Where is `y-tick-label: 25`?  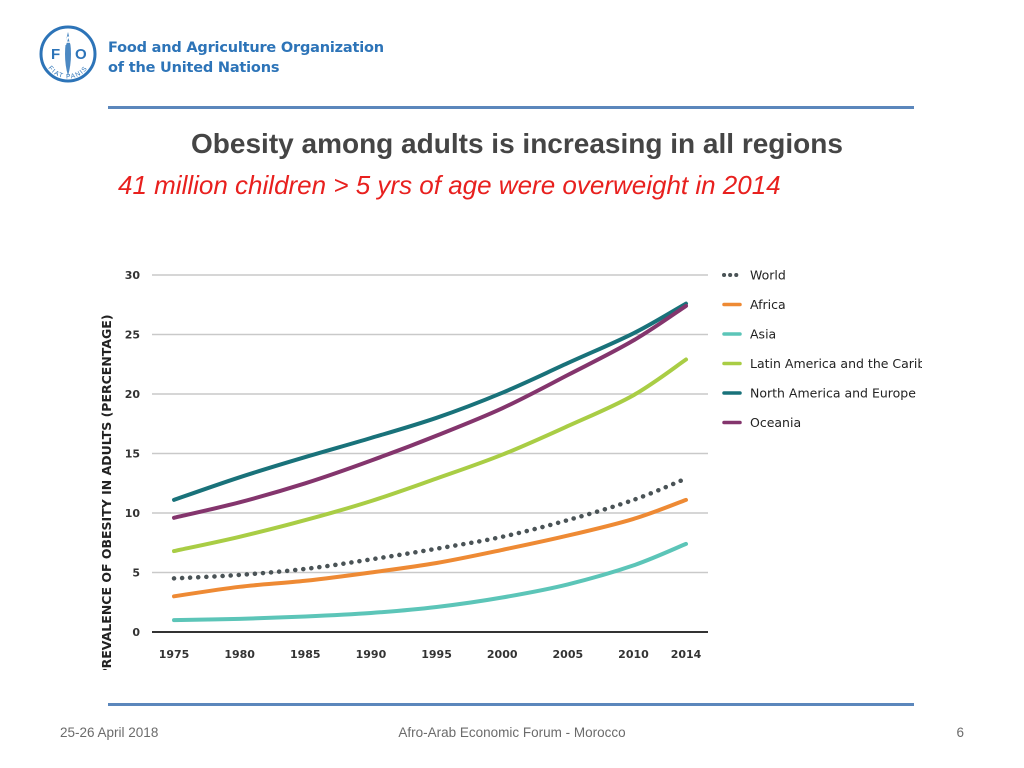
y-tick-label: 25 is located at coordinates (132, 335).